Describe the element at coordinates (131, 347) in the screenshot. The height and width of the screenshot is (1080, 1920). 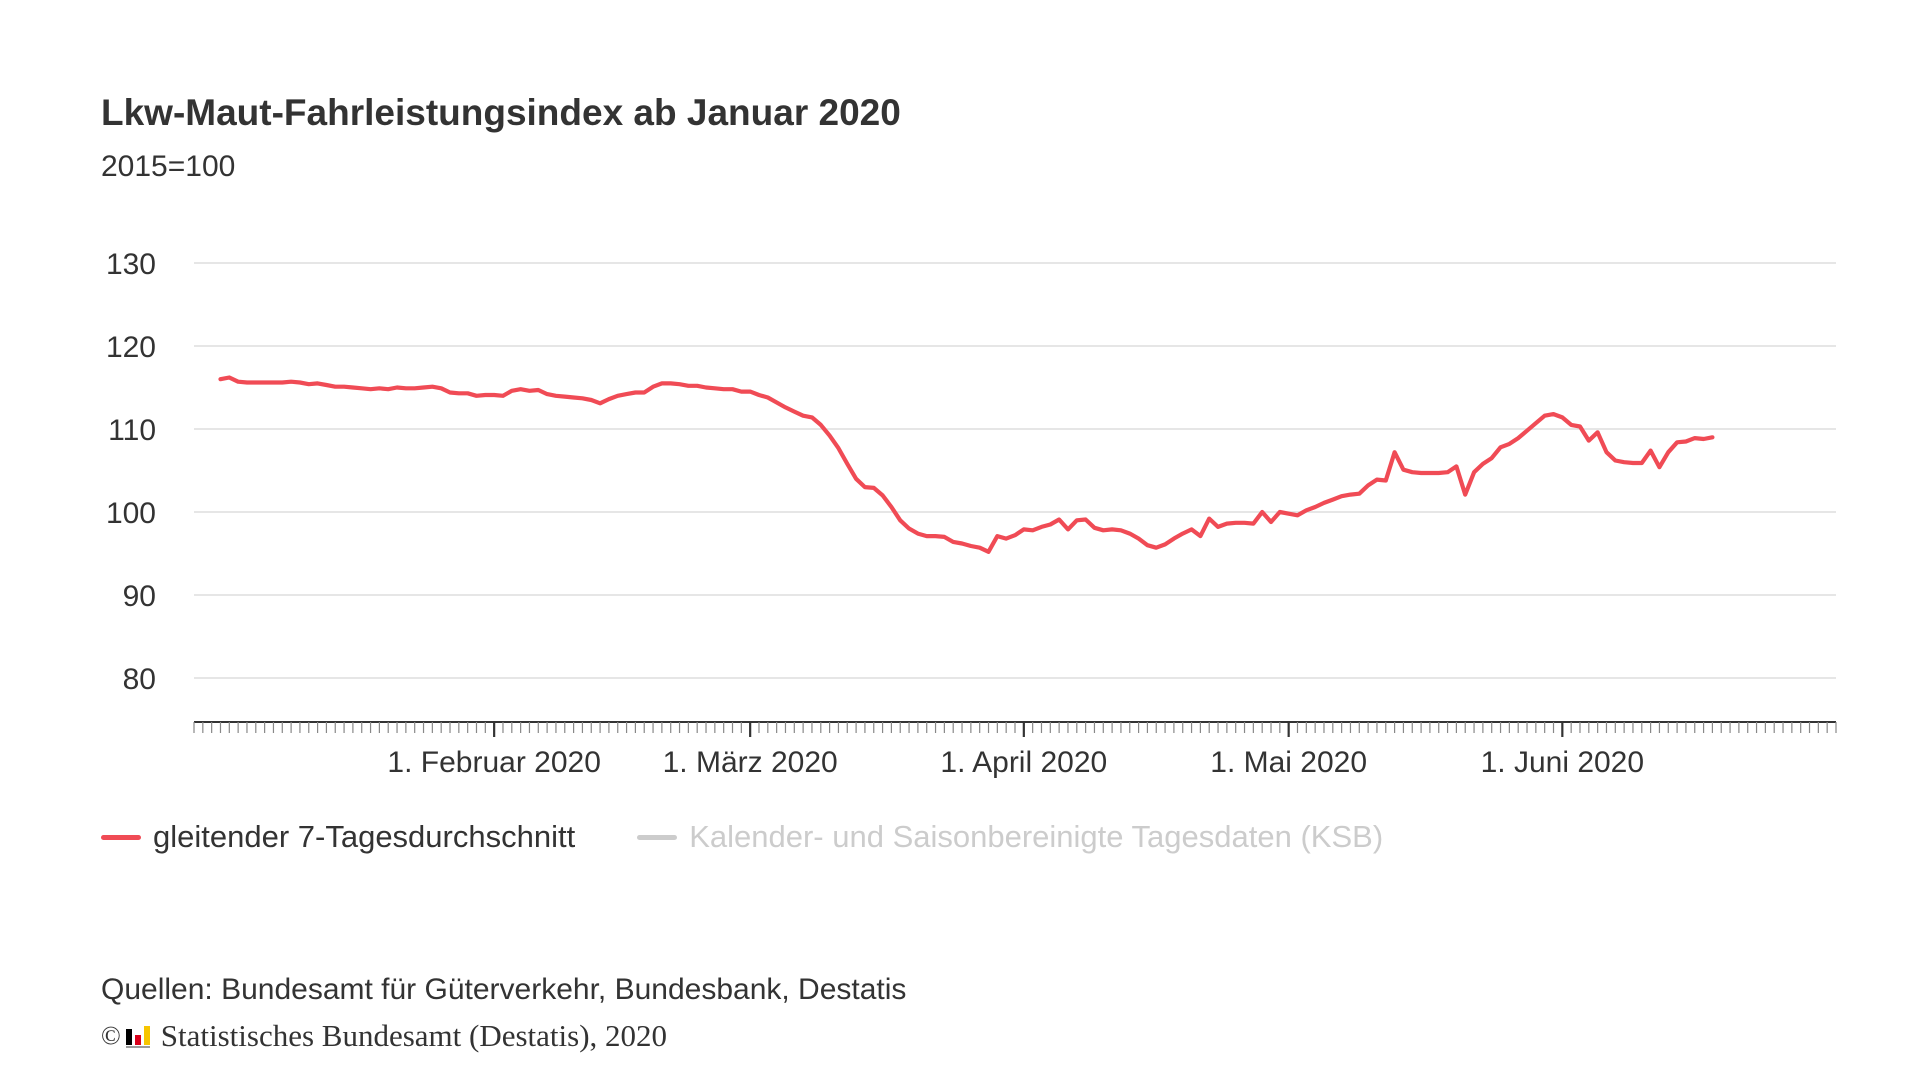
I see `y-tick-label-120: 120` at that location.